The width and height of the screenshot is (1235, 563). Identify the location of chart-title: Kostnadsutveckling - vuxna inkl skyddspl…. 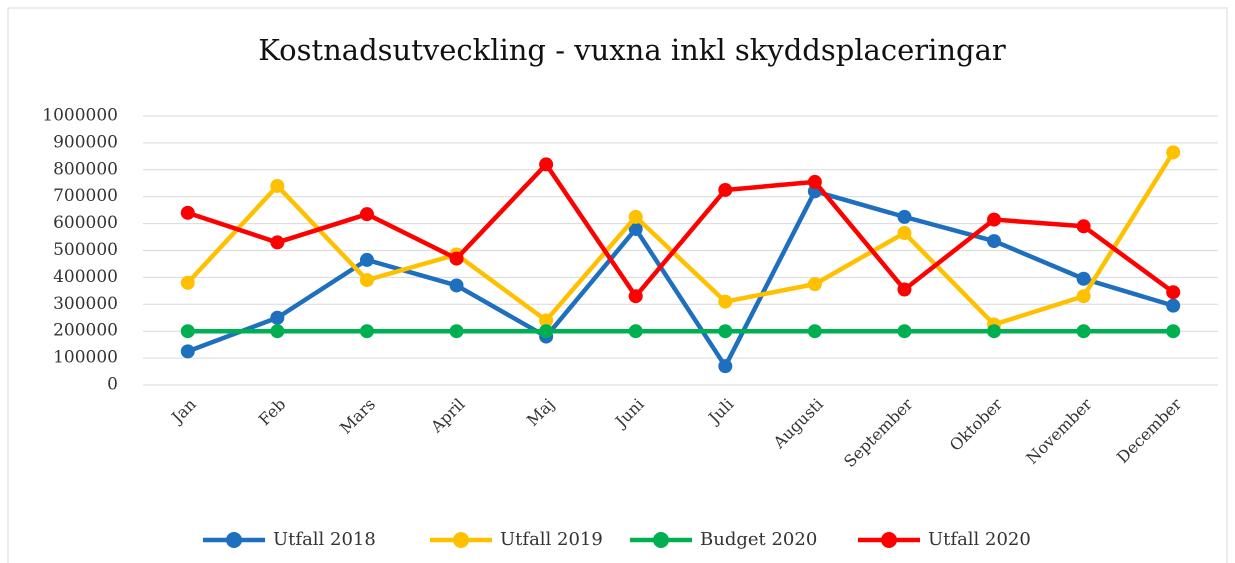
(632, 50).